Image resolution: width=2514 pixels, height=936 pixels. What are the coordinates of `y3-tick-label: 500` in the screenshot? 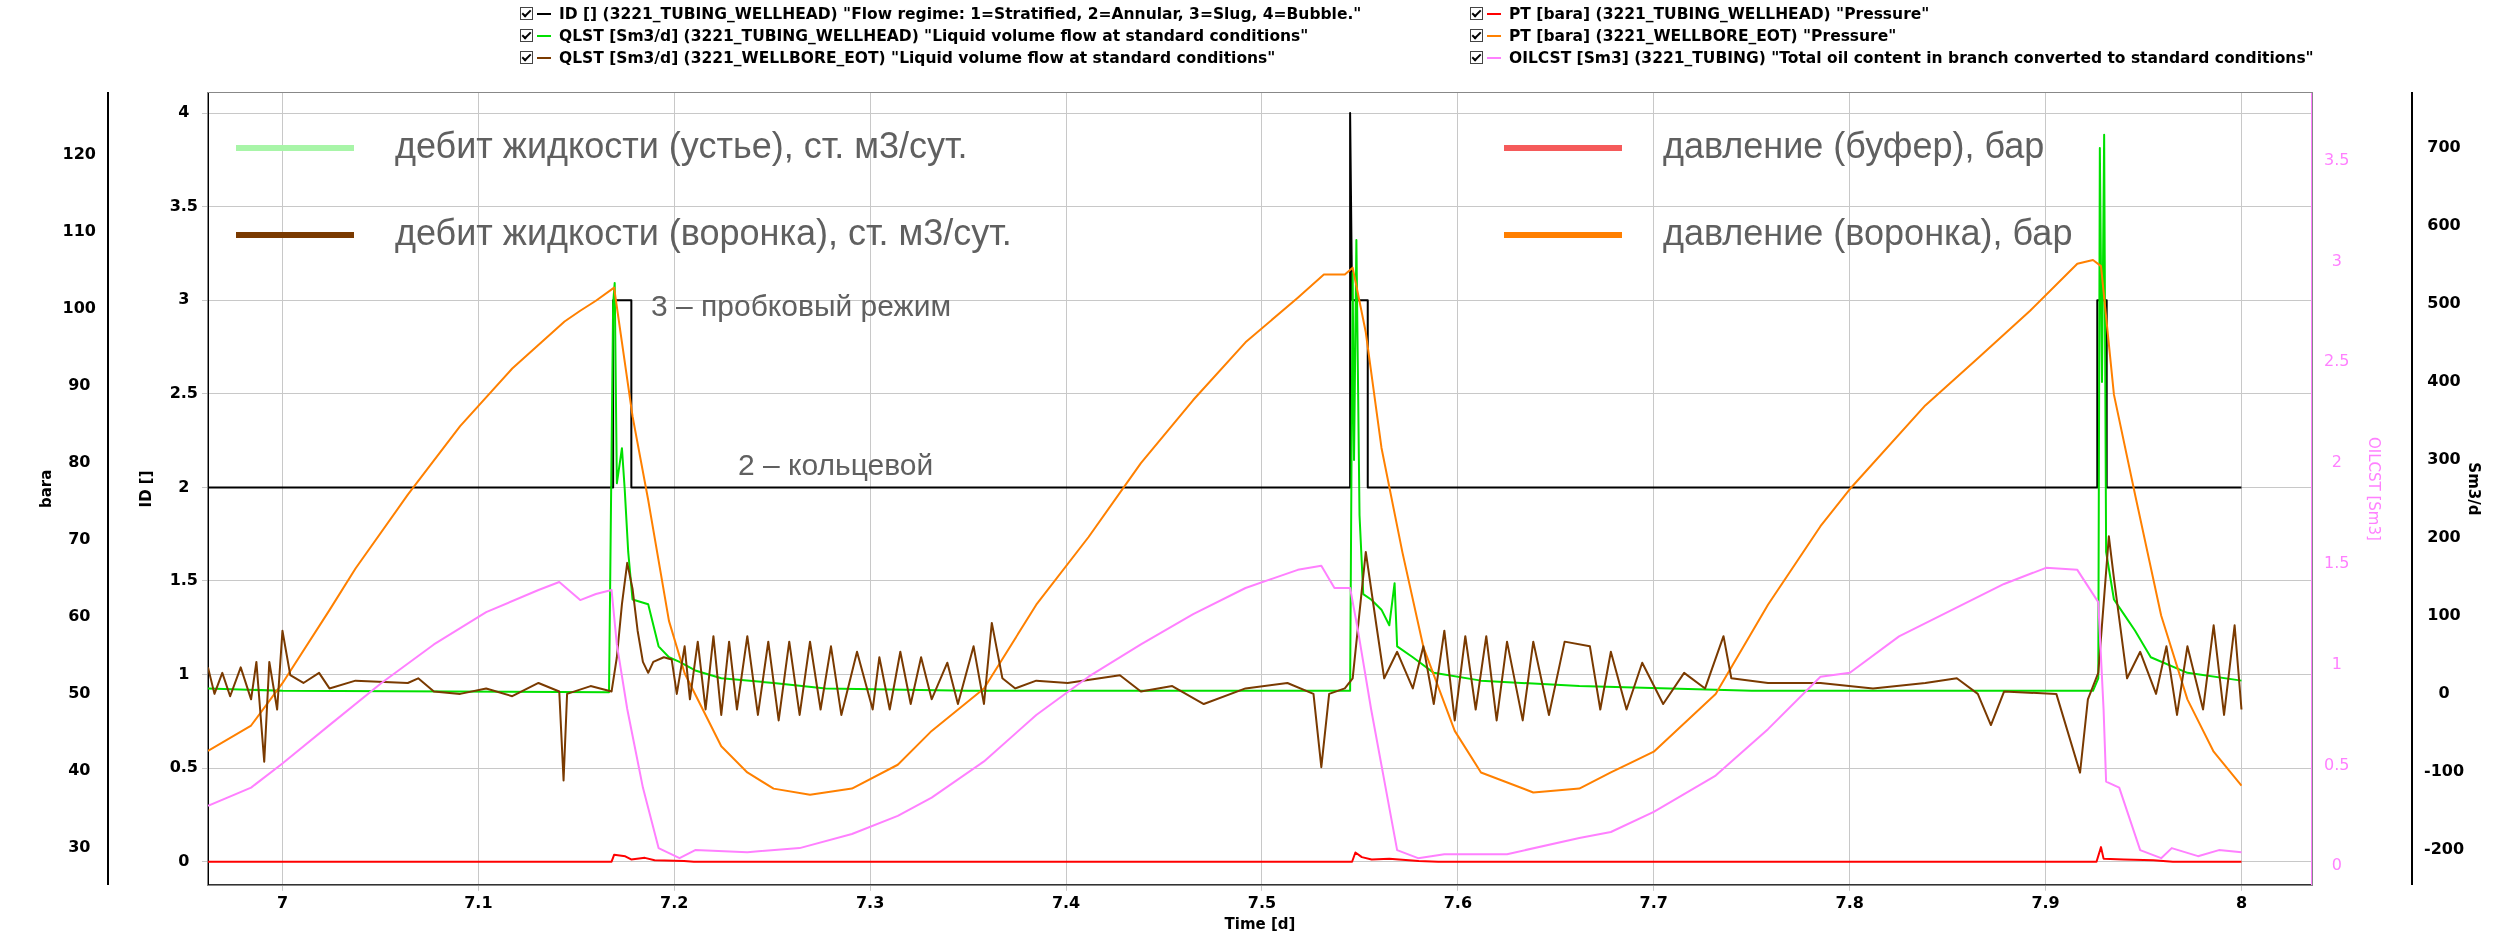 It's located at (2444, 303).